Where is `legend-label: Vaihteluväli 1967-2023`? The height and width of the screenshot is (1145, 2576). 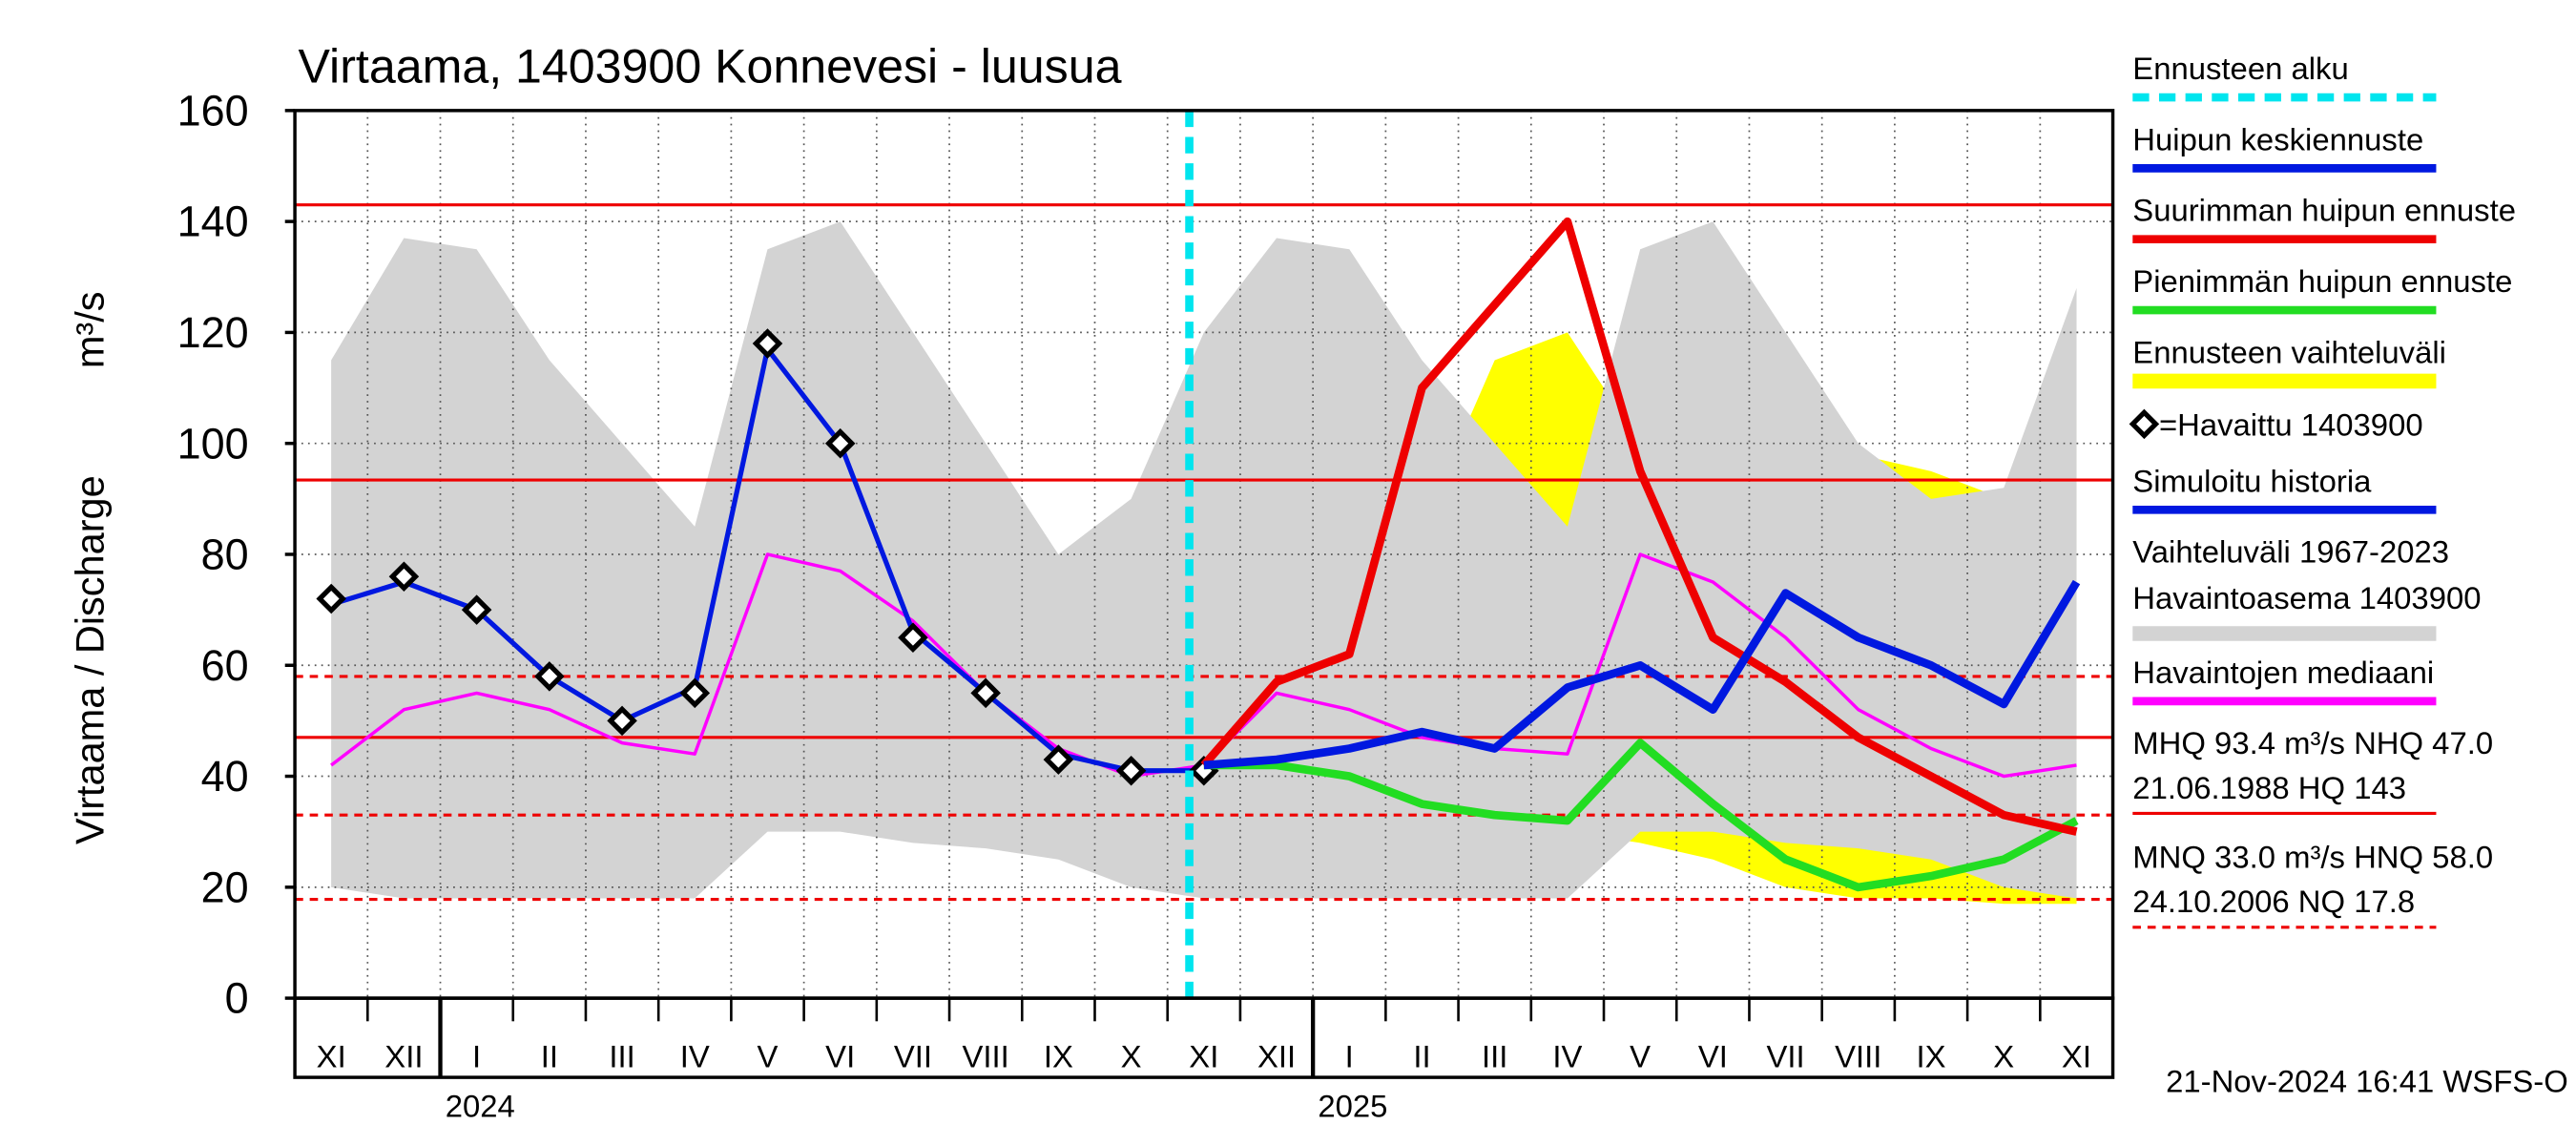 legend-label: Vaihteluväli 1967-2023 is located at coordinates (2290, 552).